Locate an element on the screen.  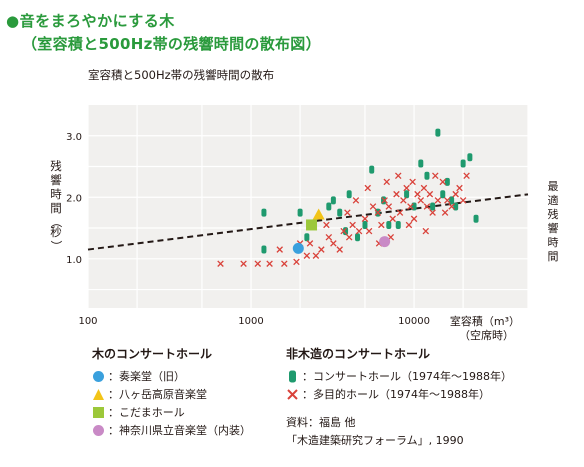
legend-item-concert-hall: ：コンサートホール（1974年〜1988年） is located at coordinates (399, 376).